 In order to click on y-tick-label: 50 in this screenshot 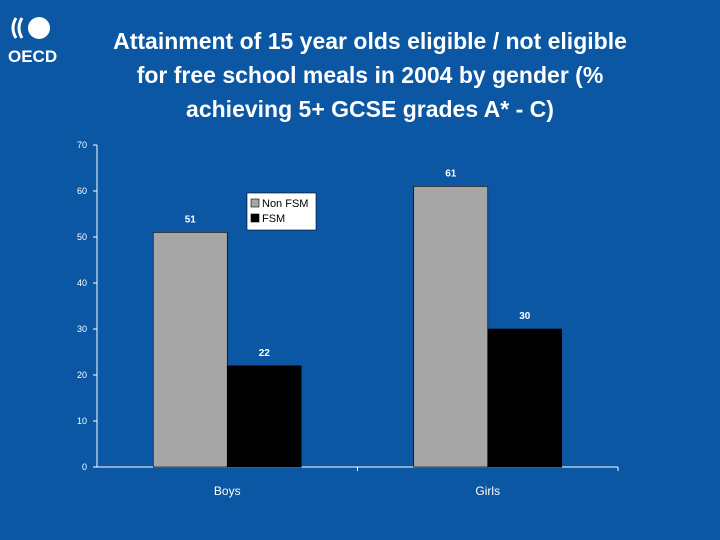, I will do `click(82, 237)`.